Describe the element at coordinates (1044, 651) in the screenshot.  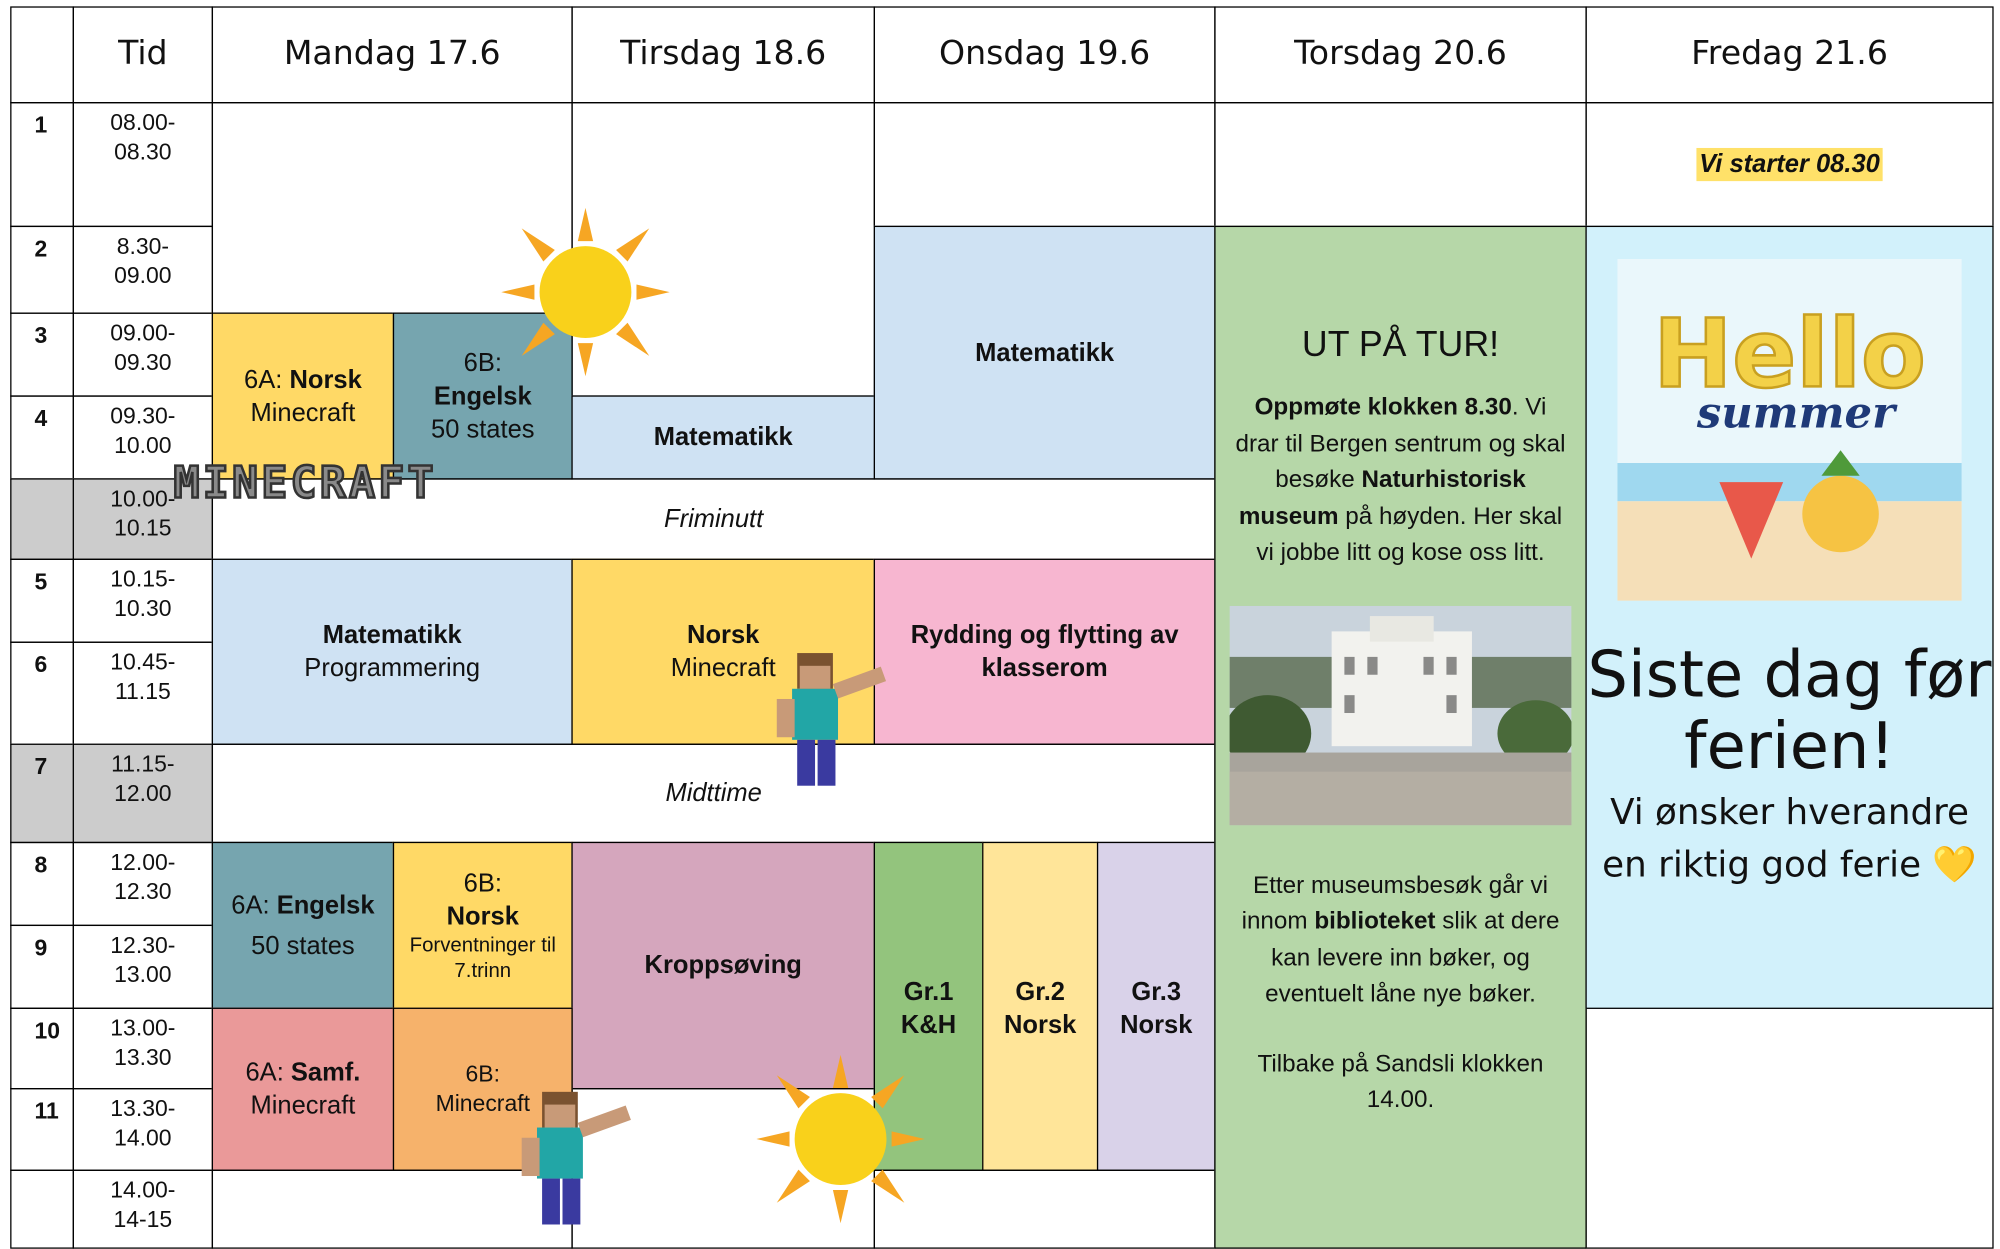
I see `lesson-cell: Rydding og flytting av klasserom` at that location.